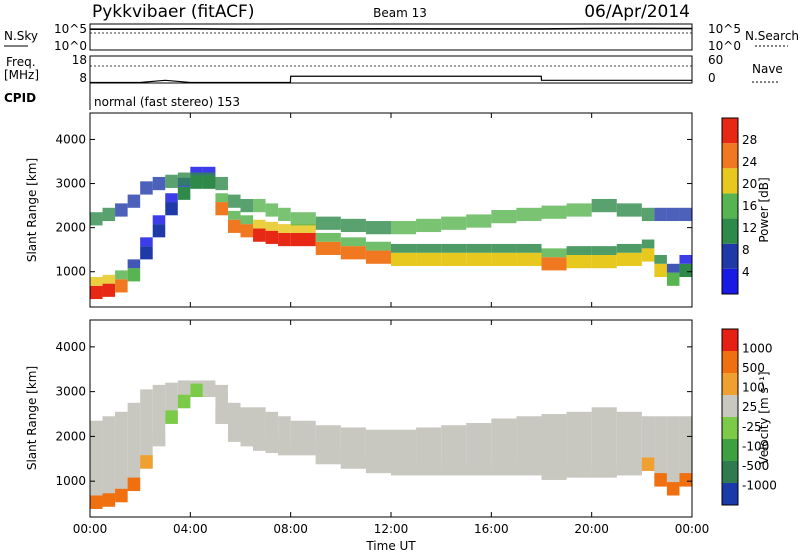  What do you see at coordinates (753, 368) in the screenshot?
I see `colorbar-tick-label: 500` at bounding box center [753, 368].